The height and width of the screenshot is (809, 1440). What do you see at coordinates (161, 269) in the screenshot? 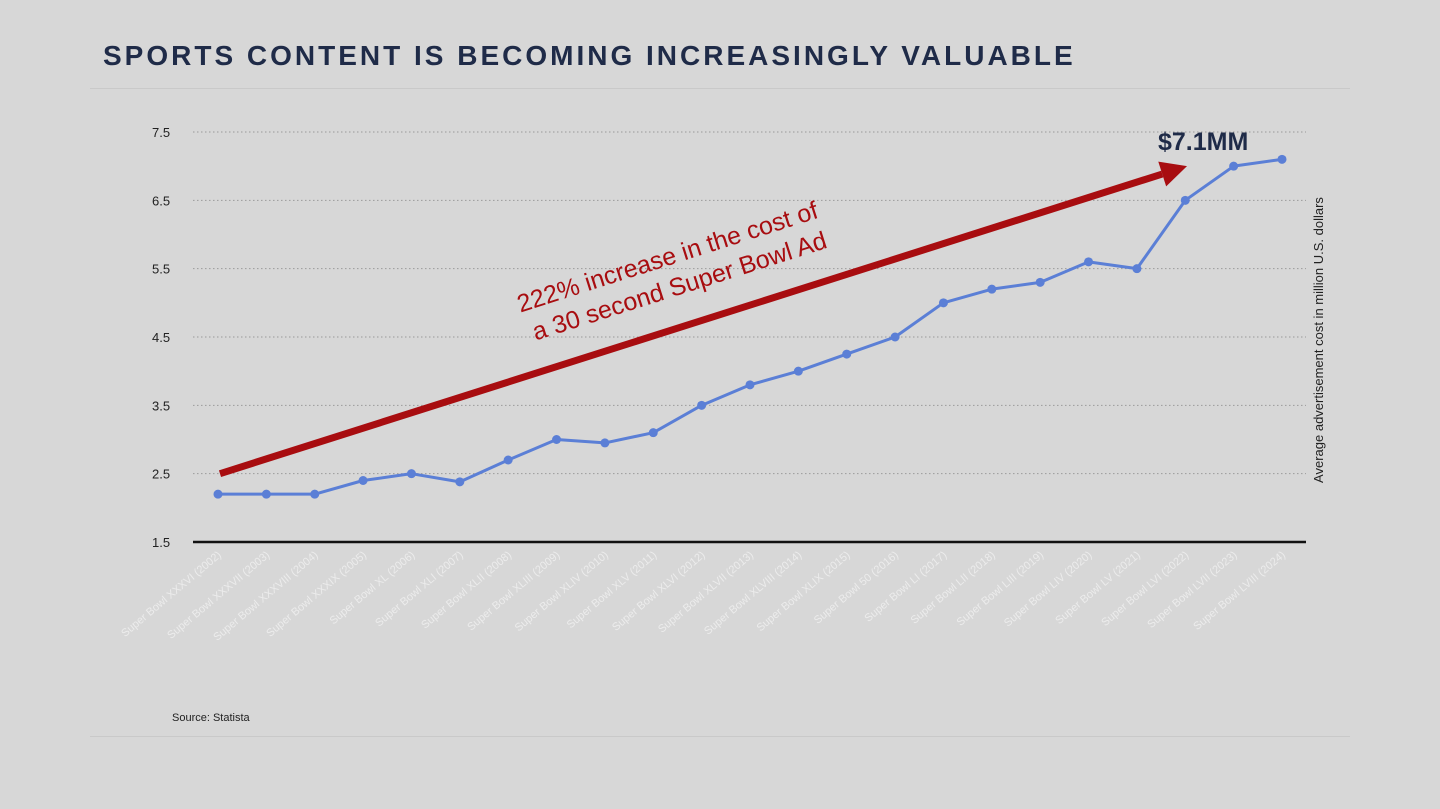
I see `y-tick-label: 5.5` at bounding box center [161, 269].